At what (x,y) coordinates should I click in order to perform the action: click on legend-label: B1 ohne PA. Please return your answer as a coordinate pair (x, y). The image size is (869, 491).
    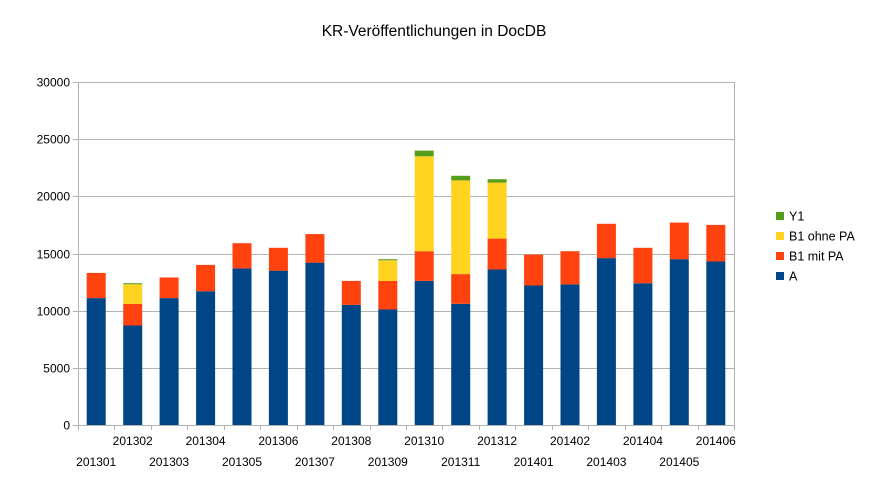
    Looking at the image, I should click on (822, 237).